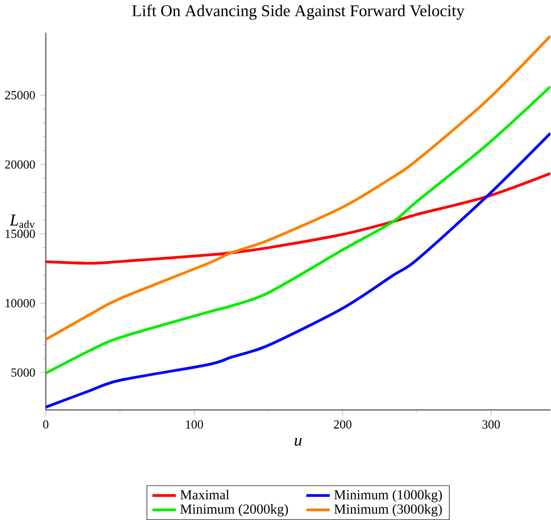  Describe the element at coordinates (45, 424) in the screenshot. I see `x-tick-label: 0` at that location.